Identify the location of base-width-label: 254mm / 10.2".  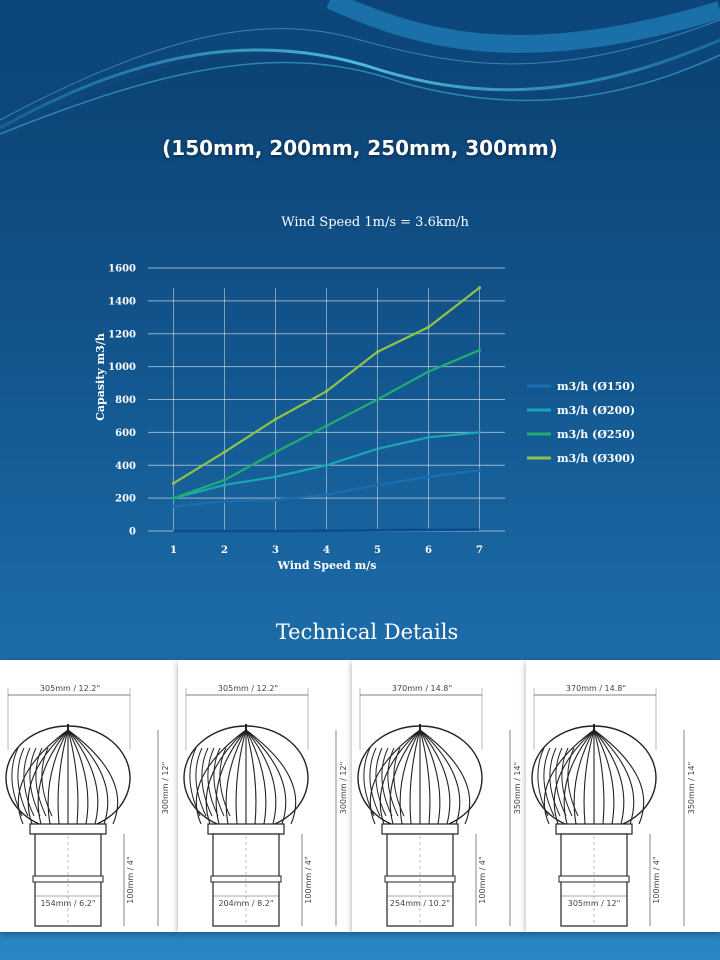
(420, 903).